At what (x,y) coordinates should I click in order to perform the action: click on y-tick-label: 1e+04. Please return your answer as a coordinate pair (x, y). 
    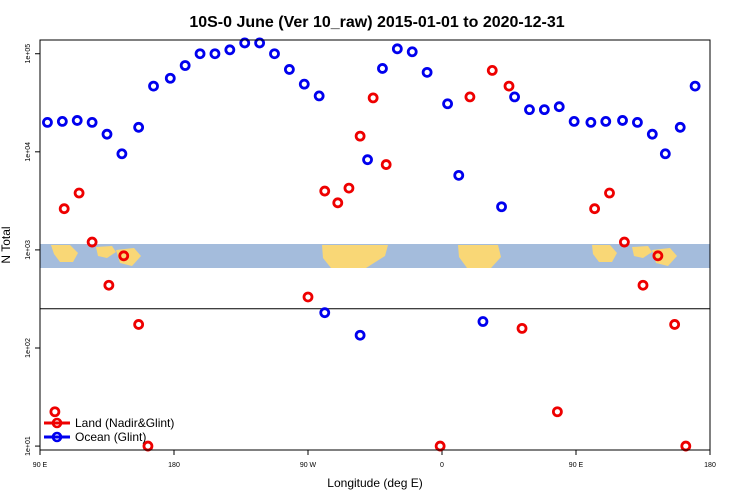
    Looking at the image, I should click on (28, 152).